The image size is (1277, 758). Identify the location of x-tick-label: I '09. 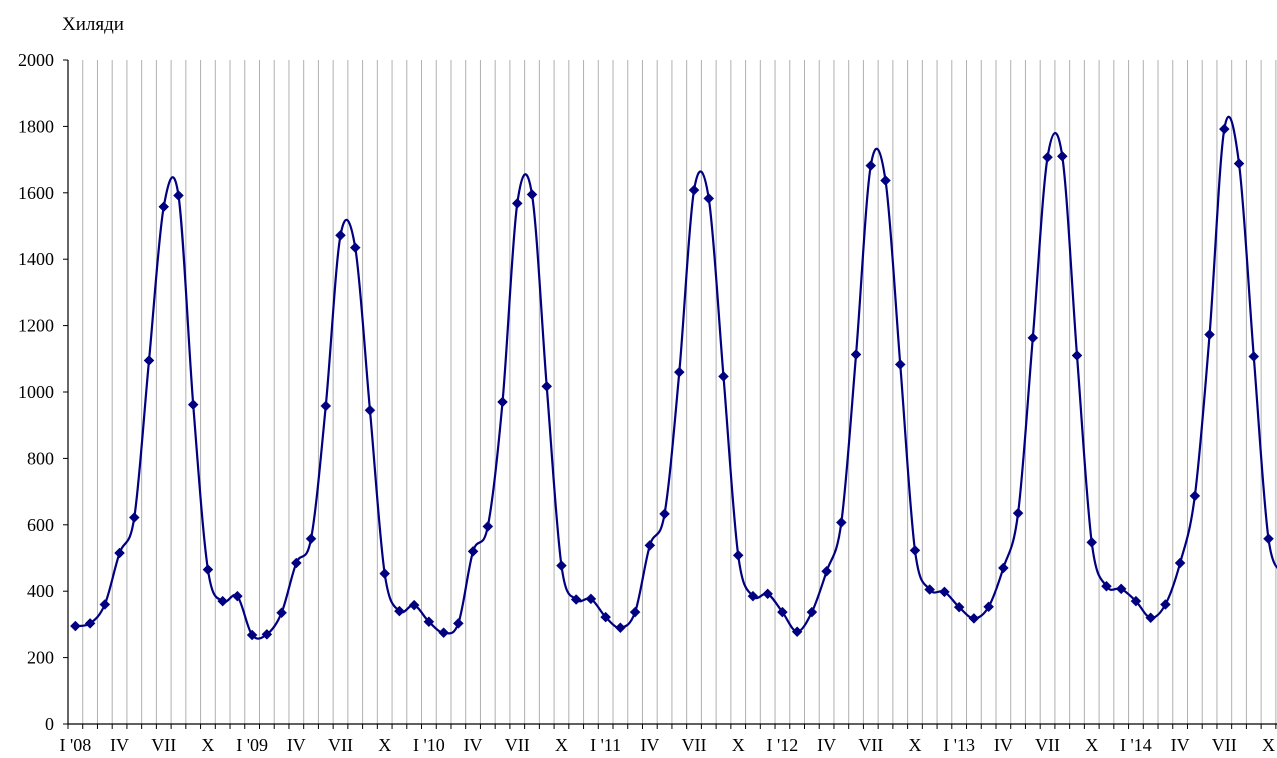
(252, 745).